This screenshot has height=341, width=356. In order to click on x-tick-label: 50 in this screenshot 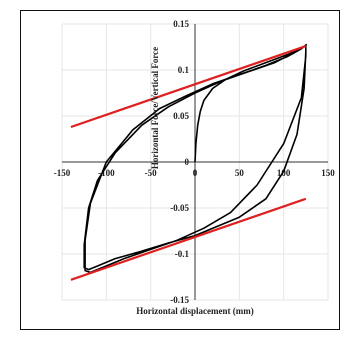, I will do `click(240, 173)`.